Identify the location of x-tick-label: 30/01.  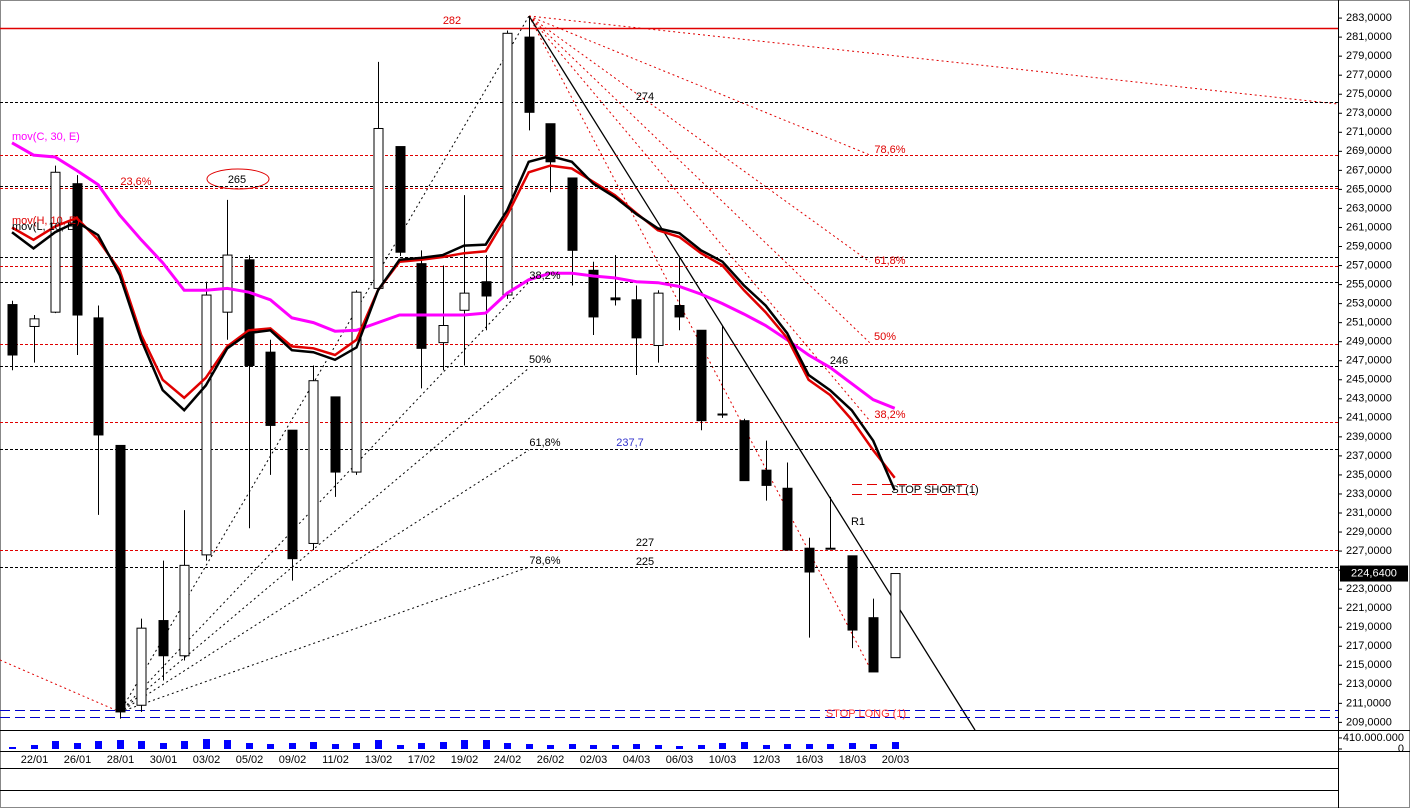
(164, 760).